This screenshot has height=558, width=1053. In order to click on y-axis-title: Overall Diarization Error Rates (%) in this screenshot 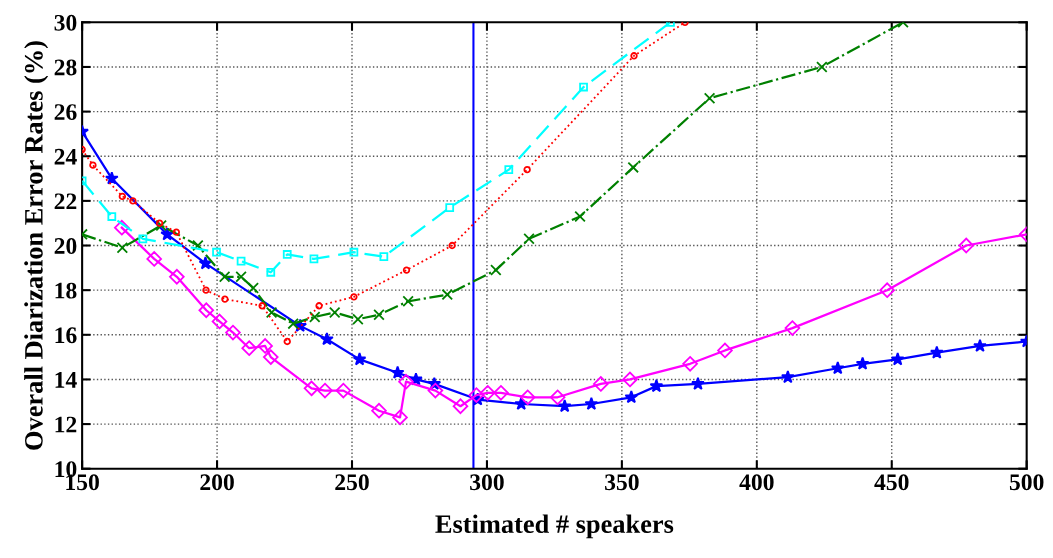, I will do `click(36, 245)`.